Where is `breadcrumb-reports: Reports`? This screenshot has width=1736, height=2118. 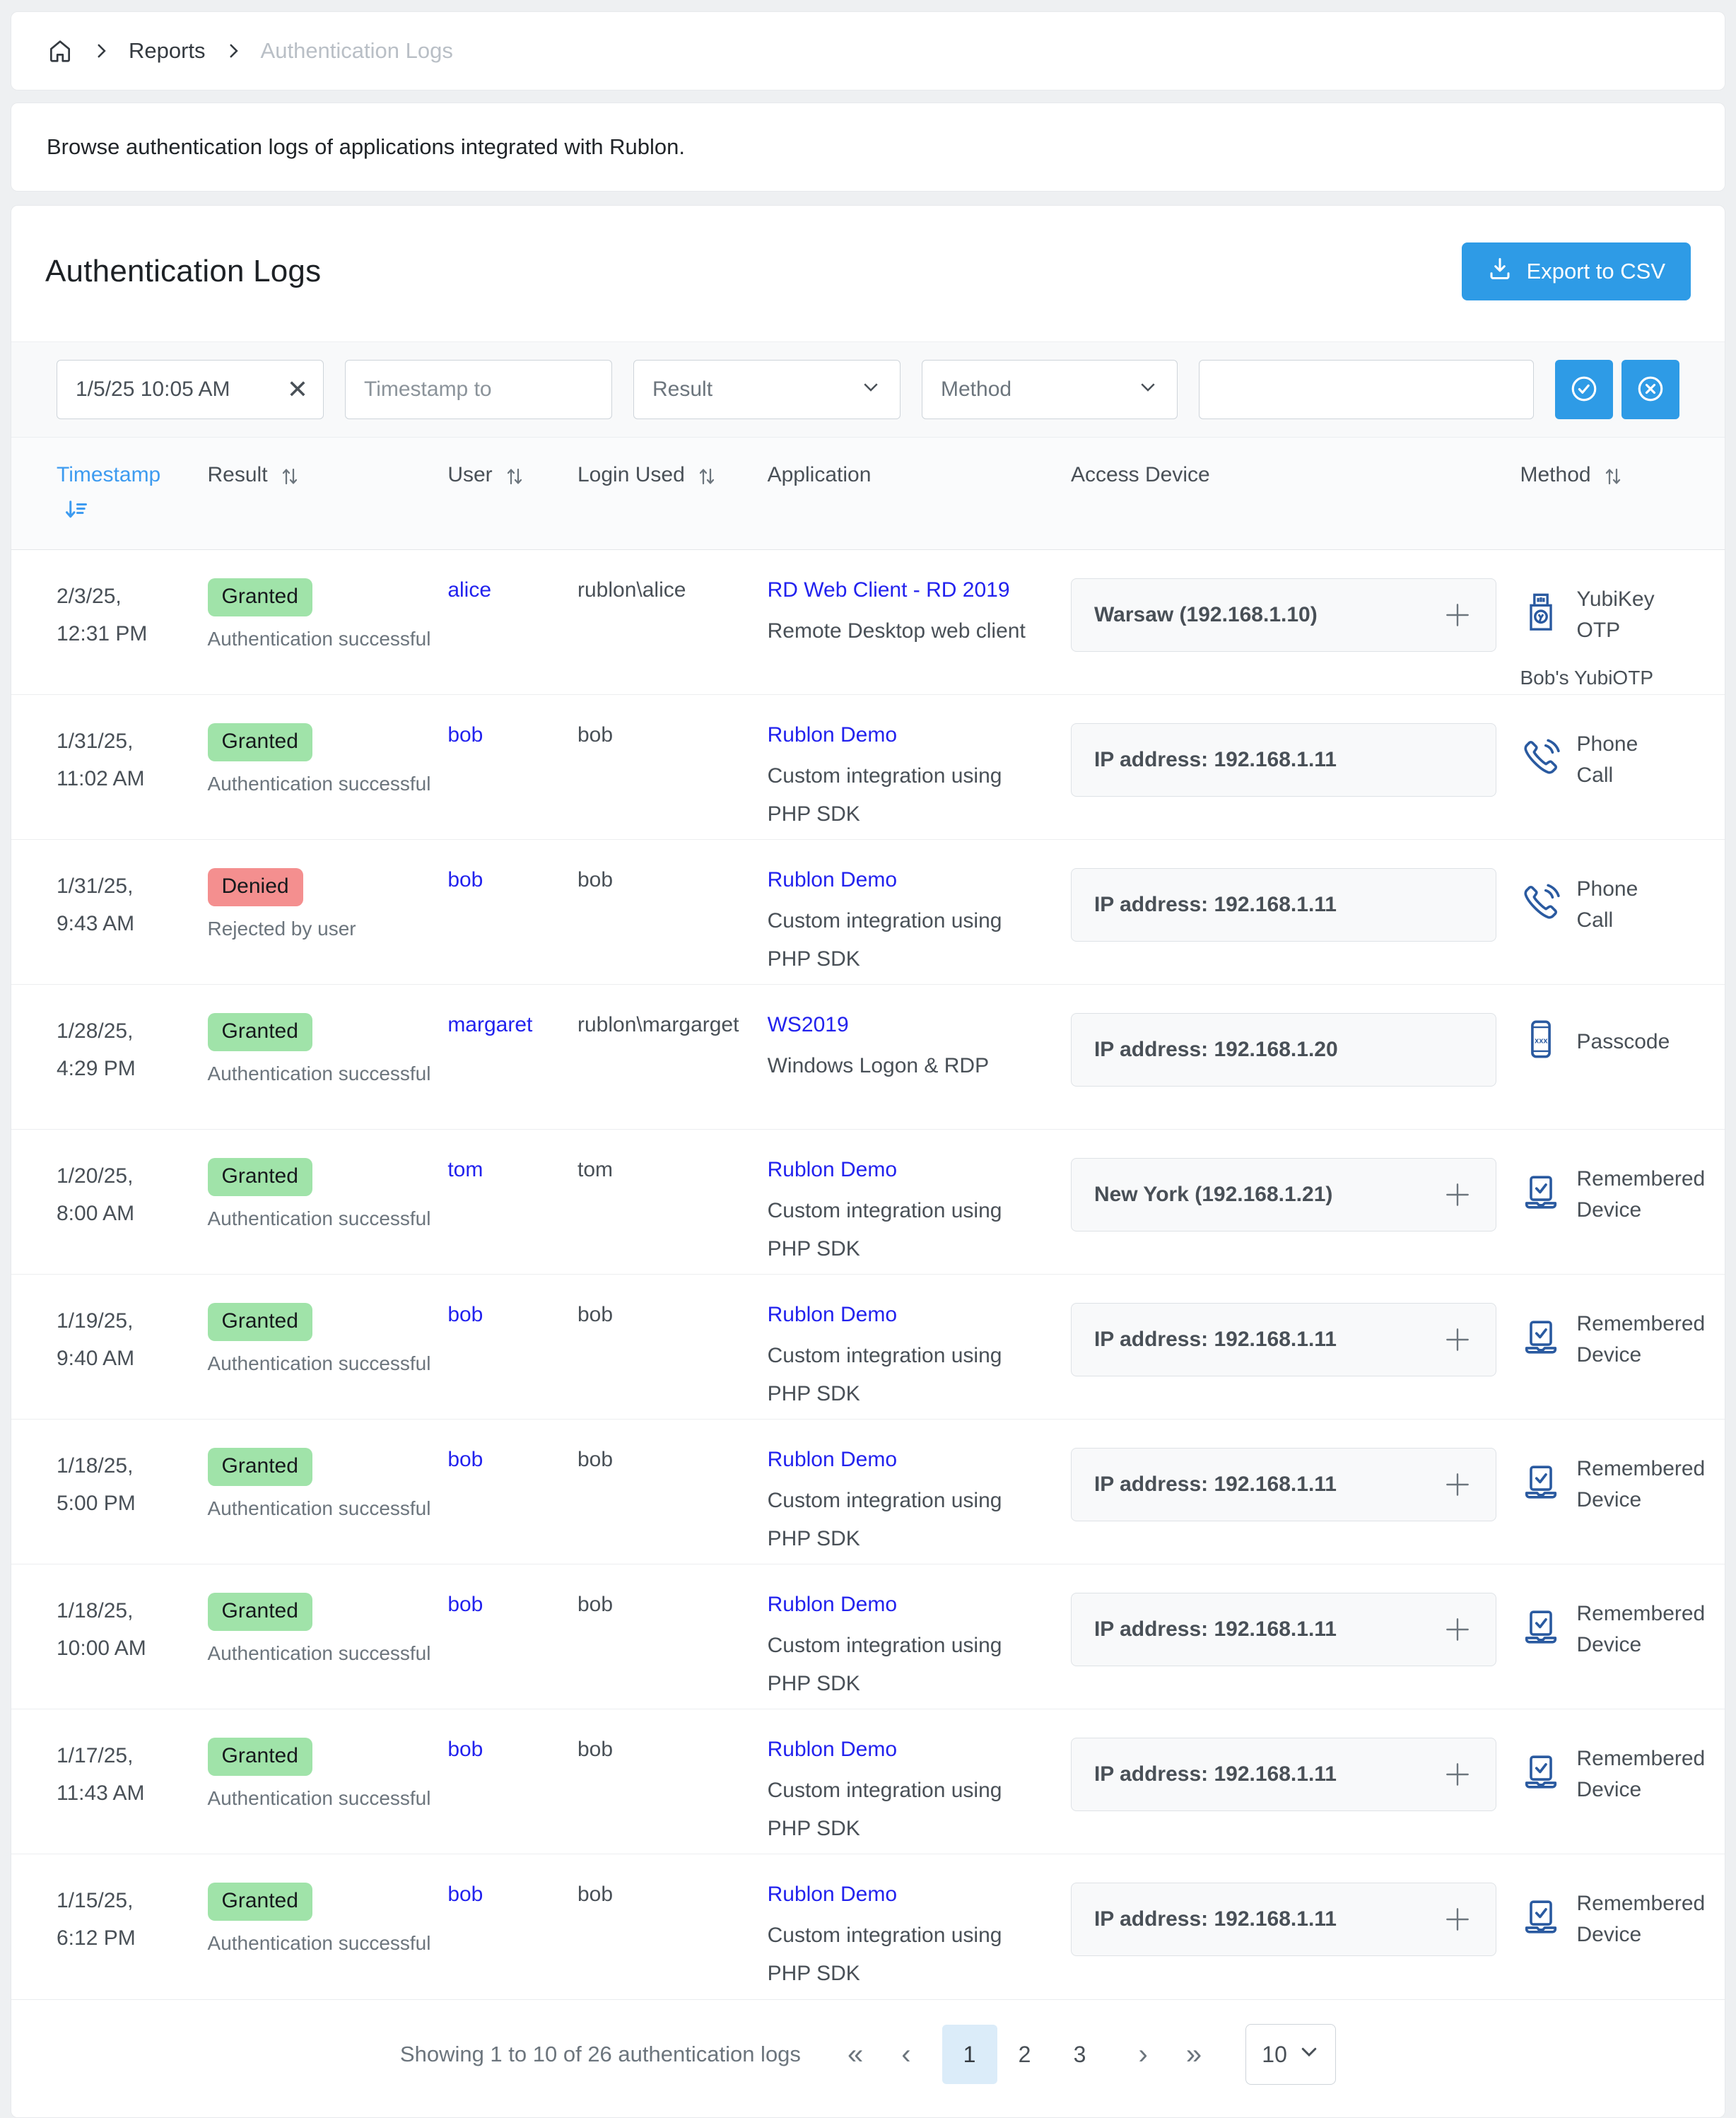 breadcrumb-reports: Reports is located at coordinates (167, 50).